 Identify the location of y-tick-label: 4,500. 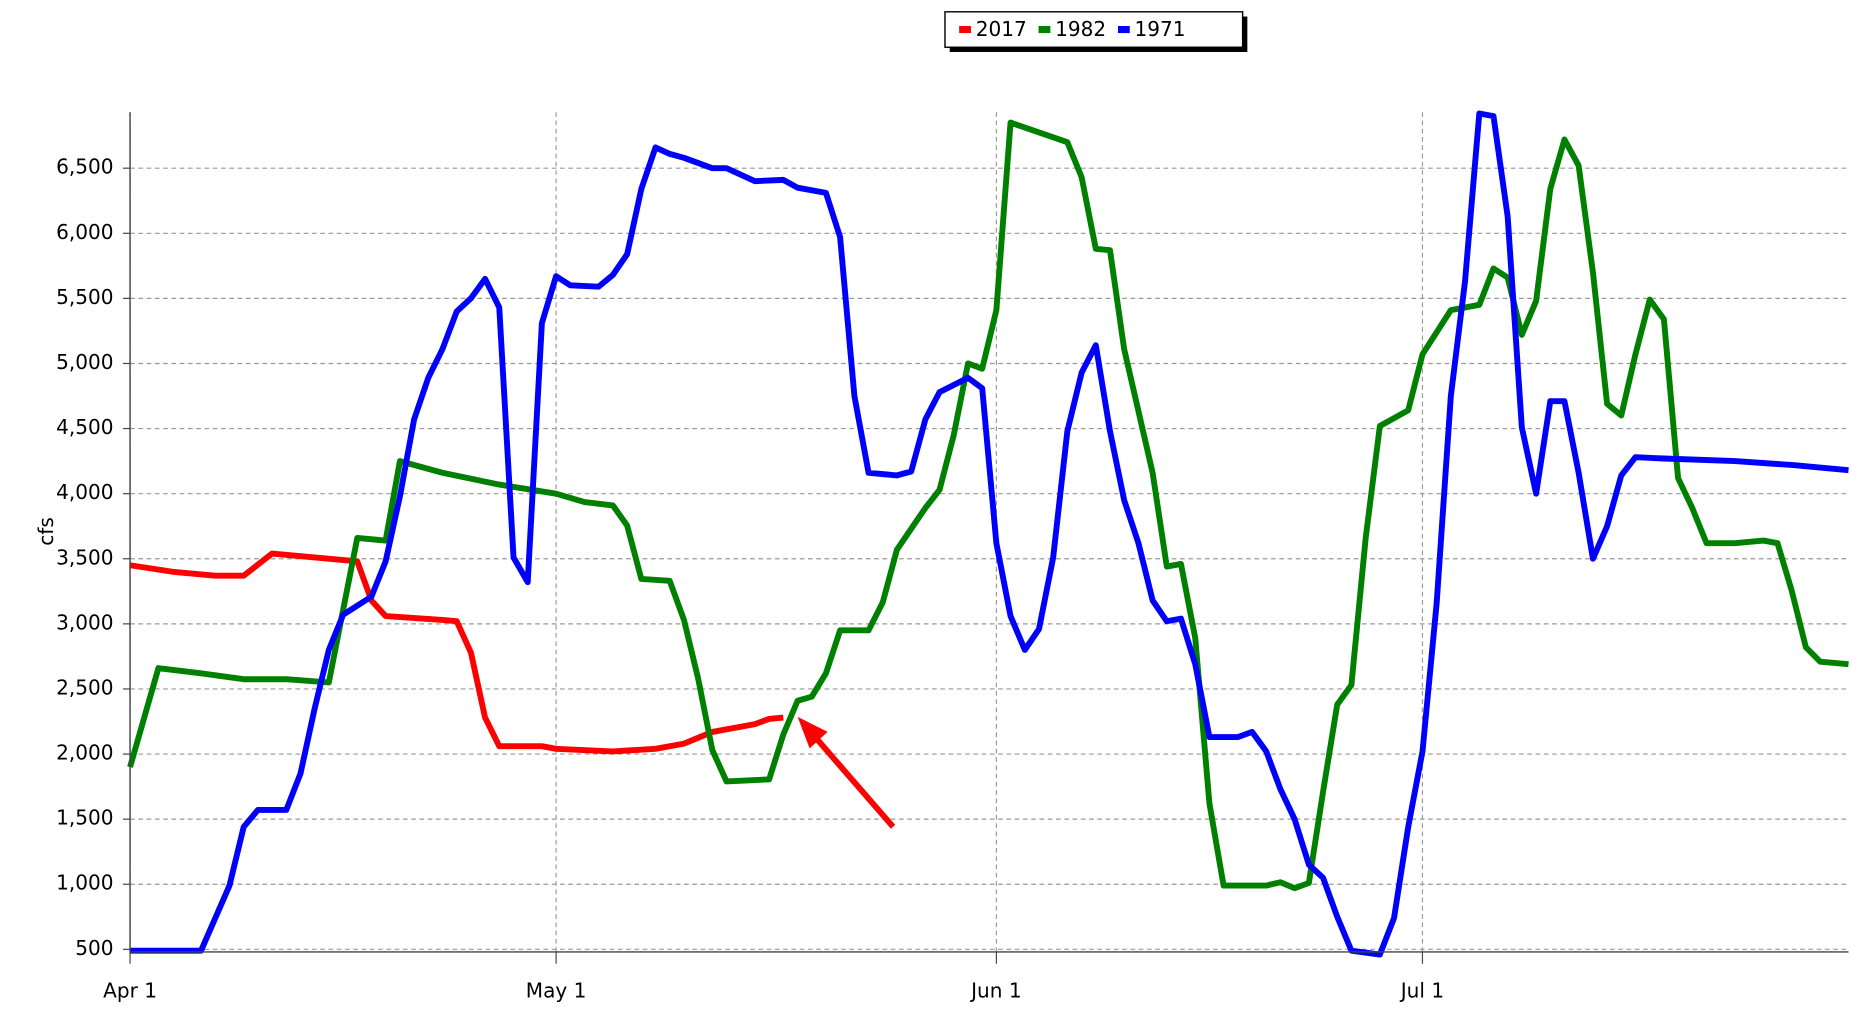
(84, 427).